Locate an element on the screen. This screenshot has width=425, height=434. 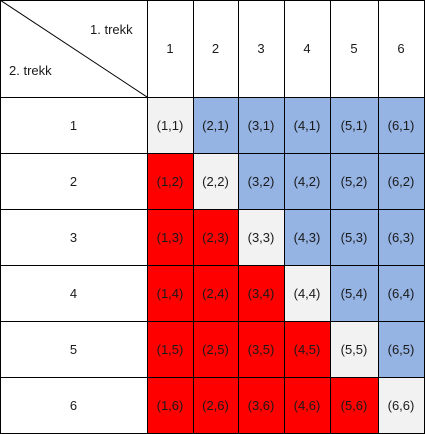
row-header: 1 is located at coordinates (73, 125).